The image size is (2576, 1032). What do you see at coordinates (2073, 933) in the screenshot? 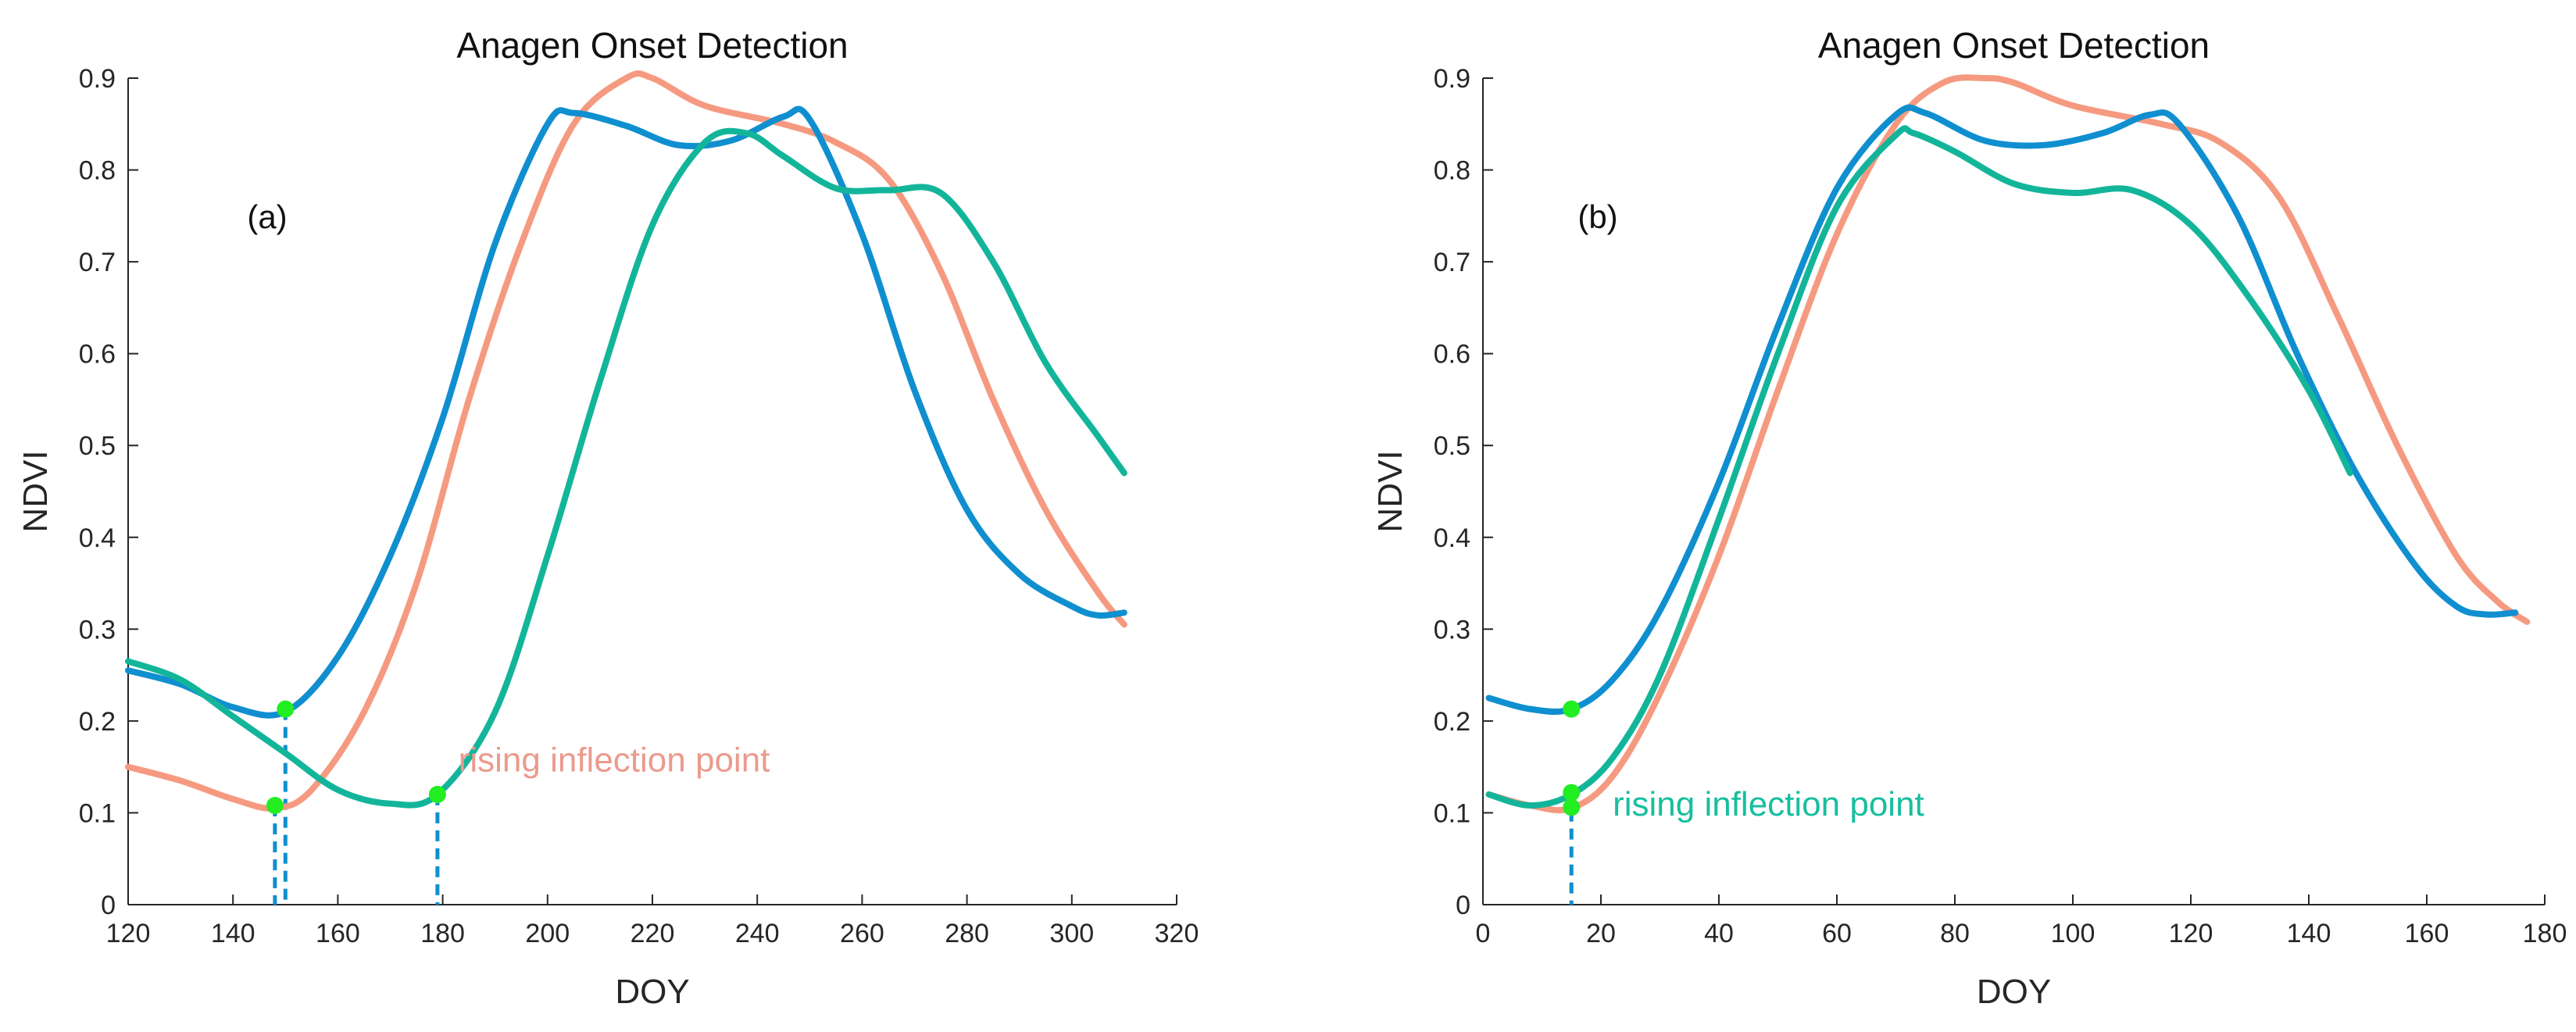
I see `x-tick-label: 100` at bounding box center [2073, 933].